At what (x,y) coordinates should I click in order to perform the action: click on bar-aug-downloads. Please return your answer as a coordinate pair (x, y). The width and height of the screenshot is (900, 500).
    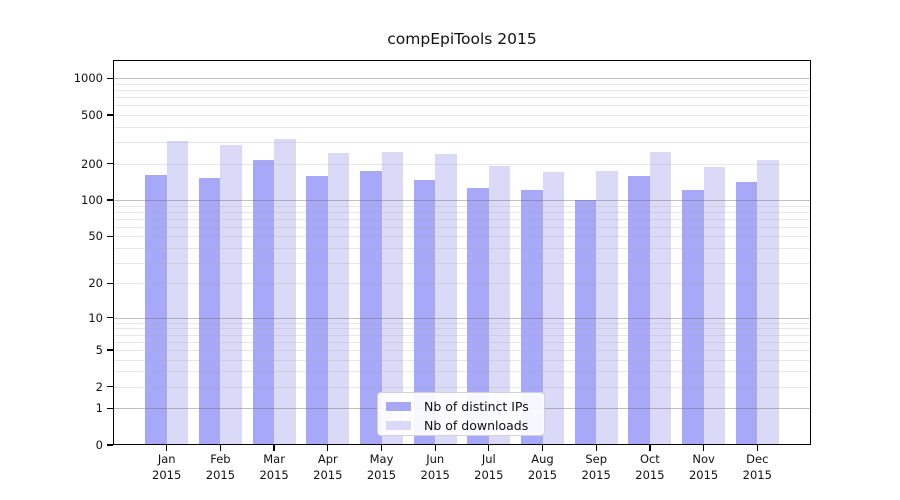
    Looking at the image, I should click on (553, 308).